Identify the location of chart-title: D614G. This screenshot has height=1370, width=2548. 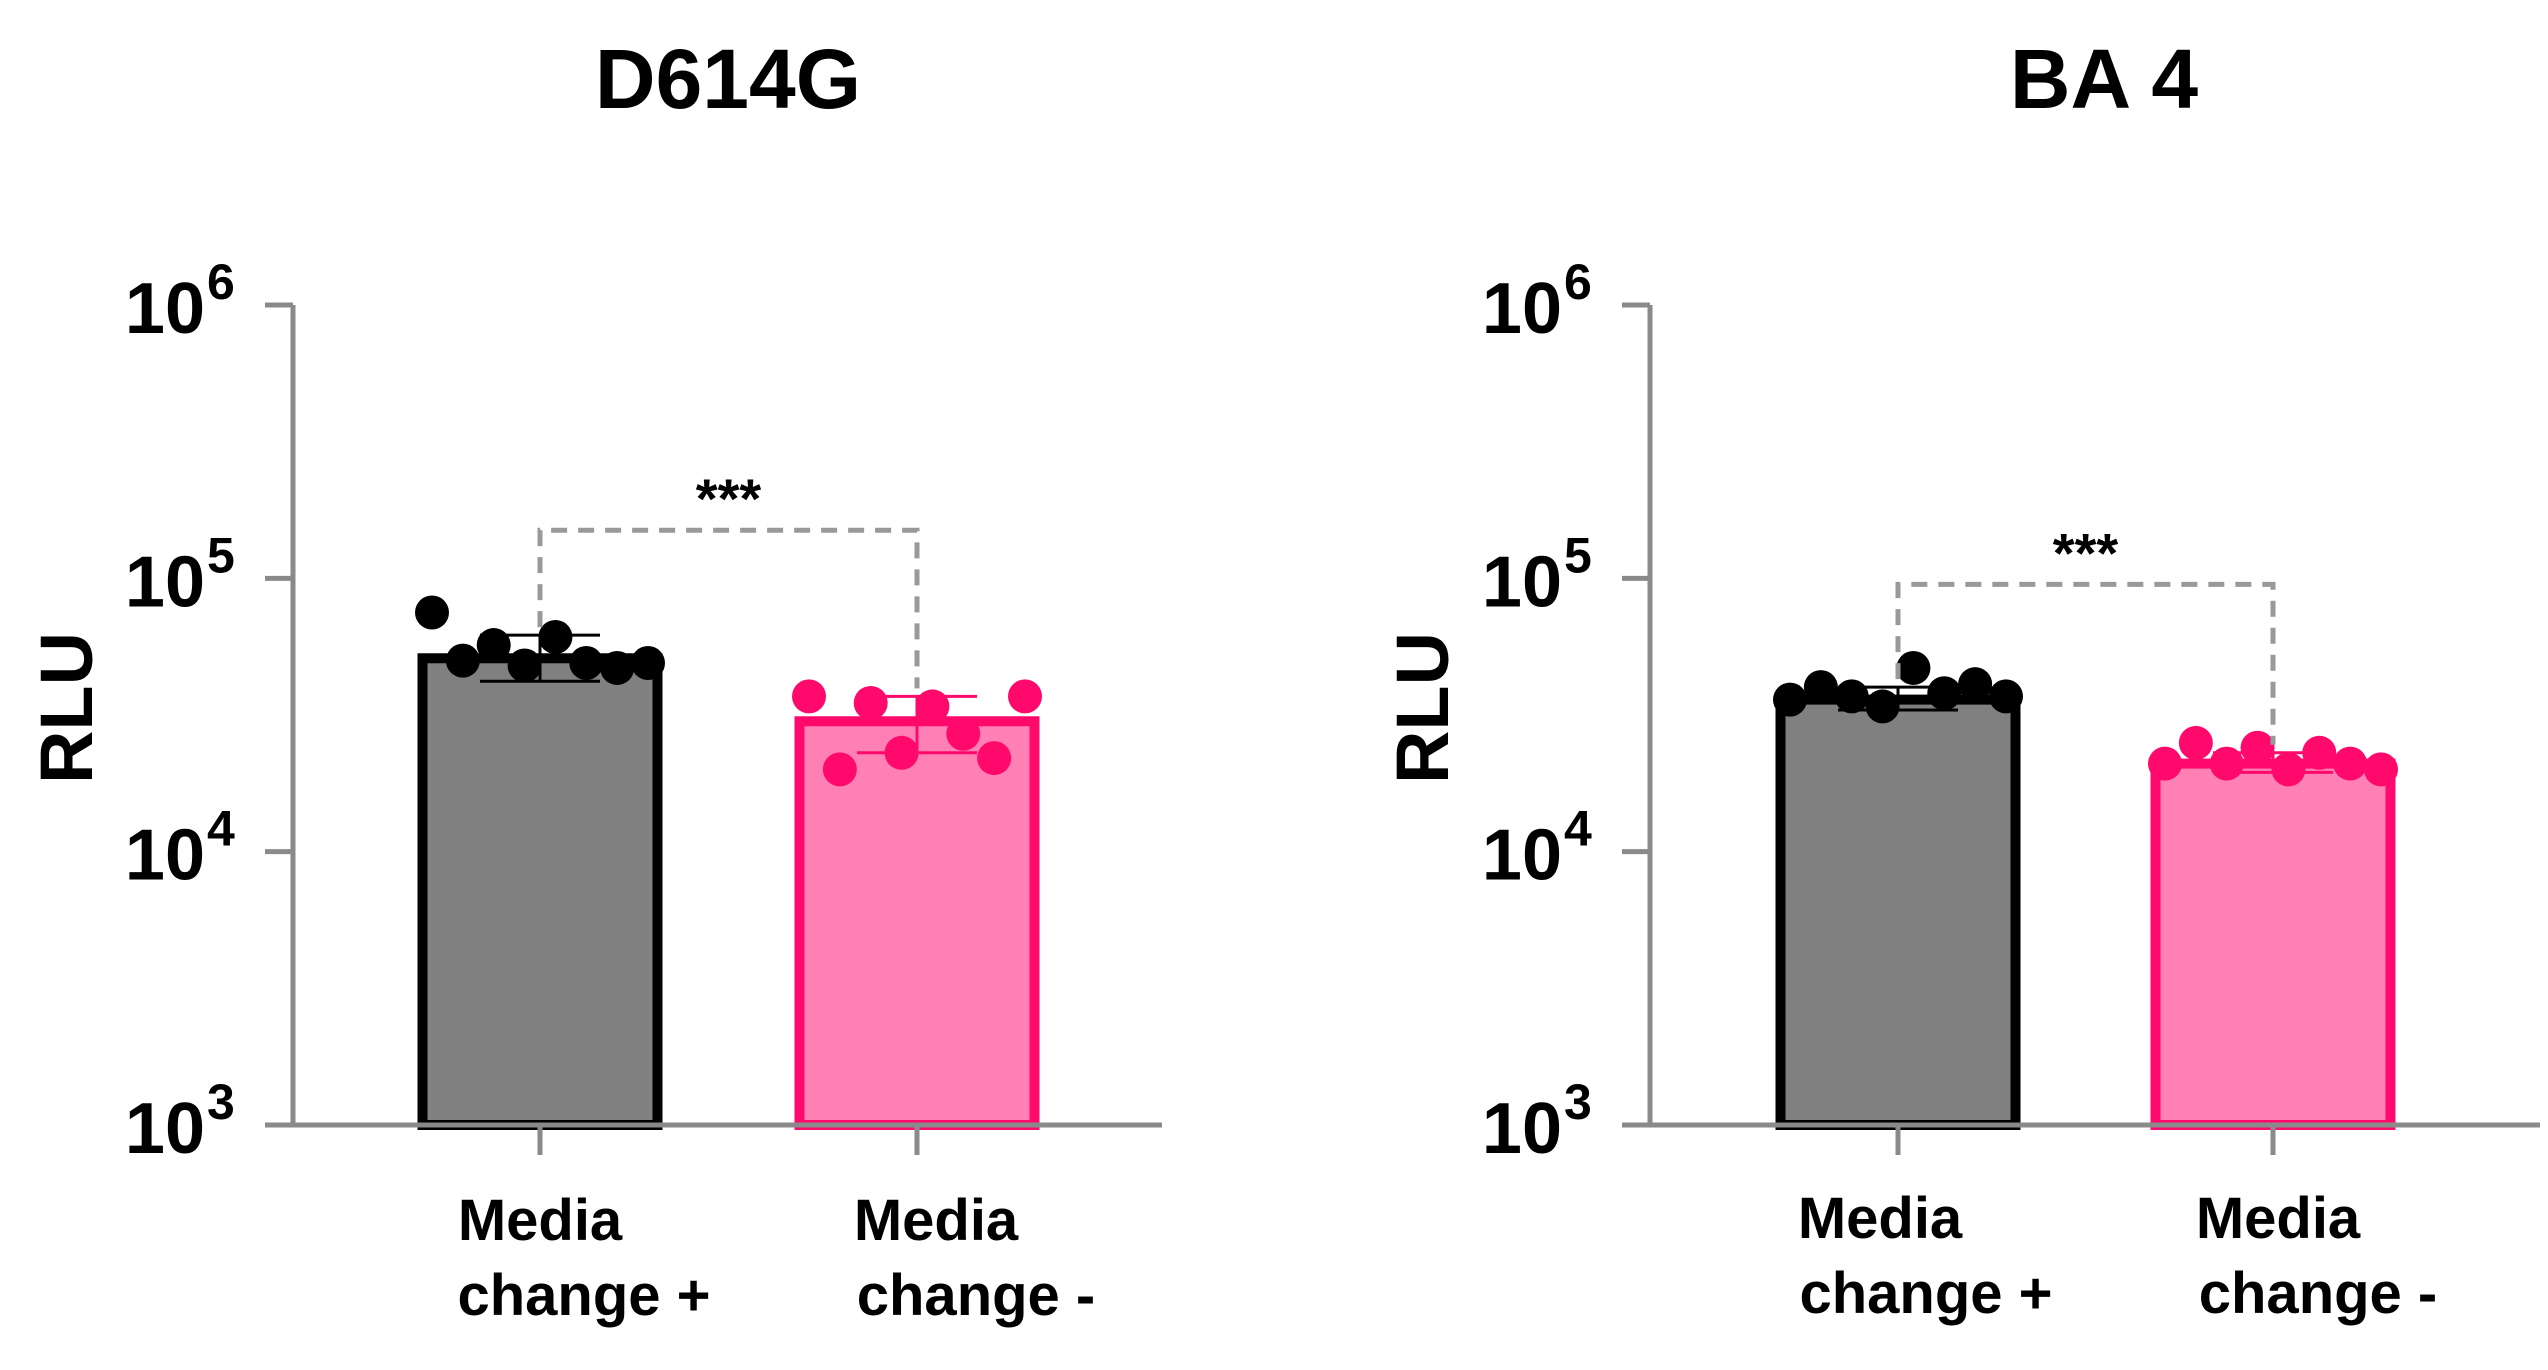
(728, 79).